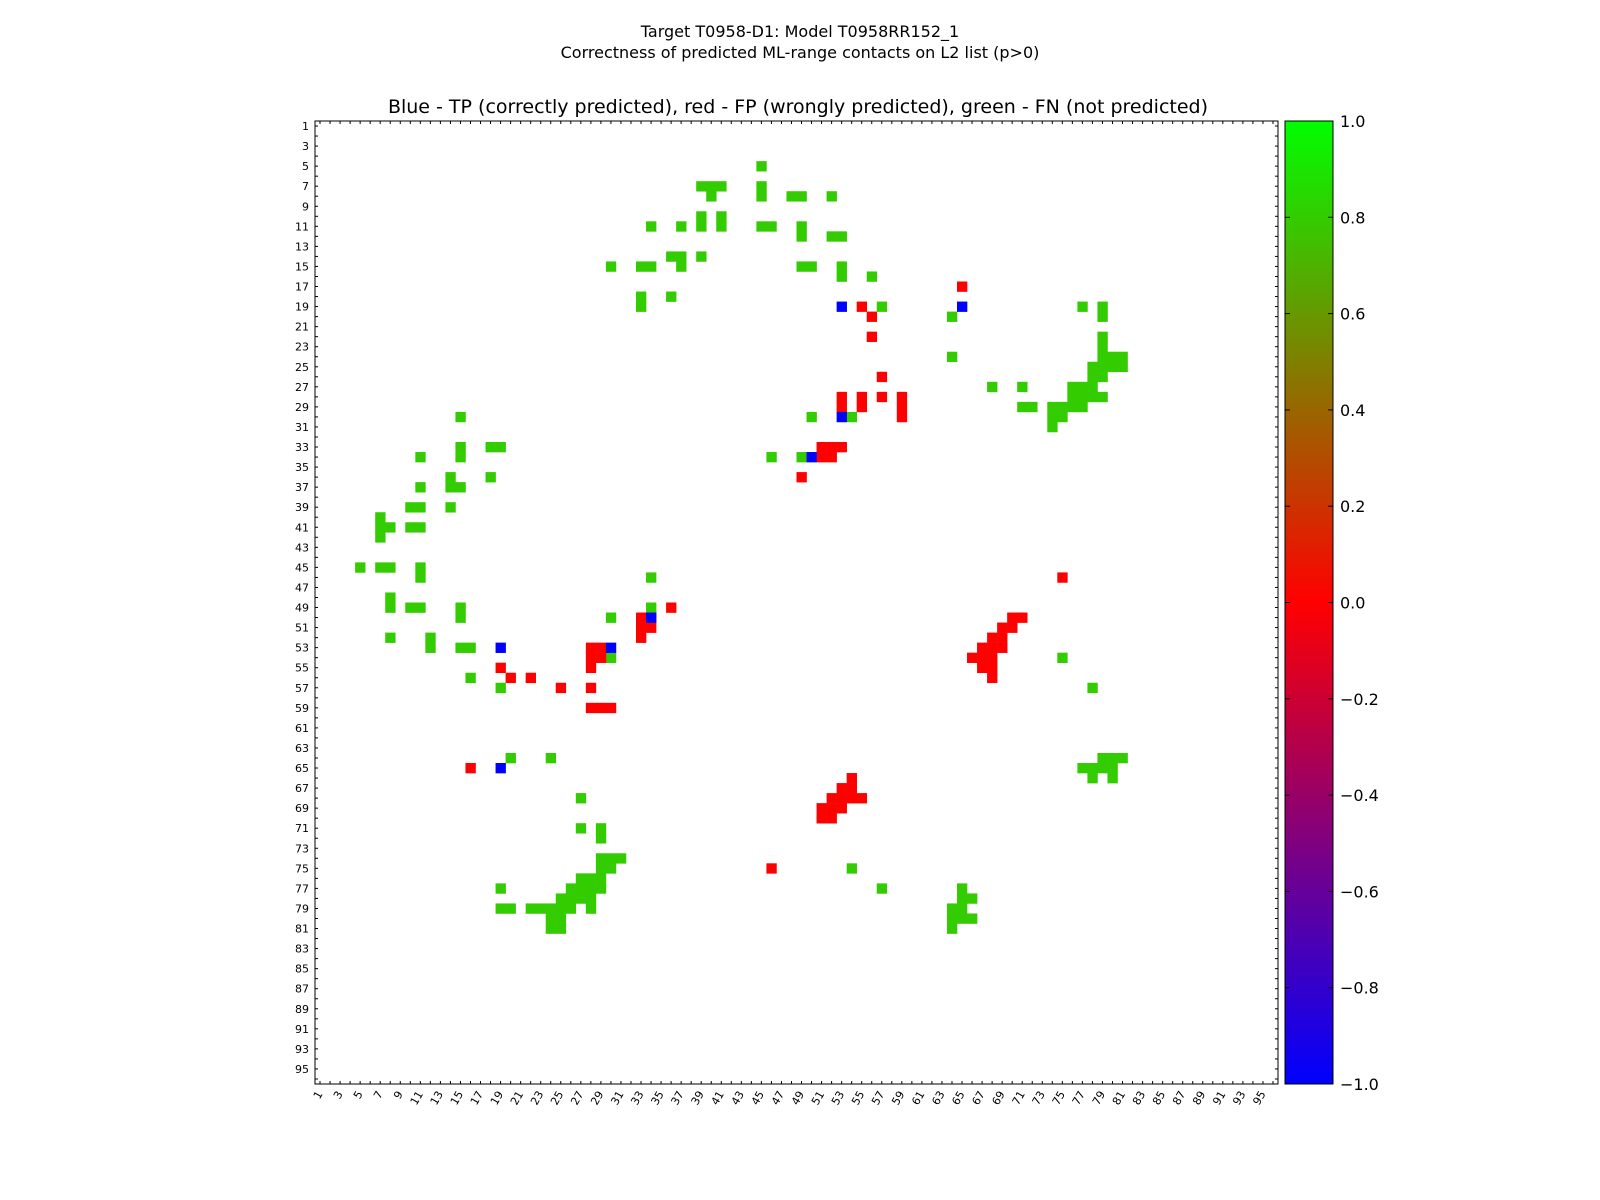  What do you see at coordinates (302, 307) in the screenshot?
I see `y-tick-label: 19` at bounding box center [302, 307].